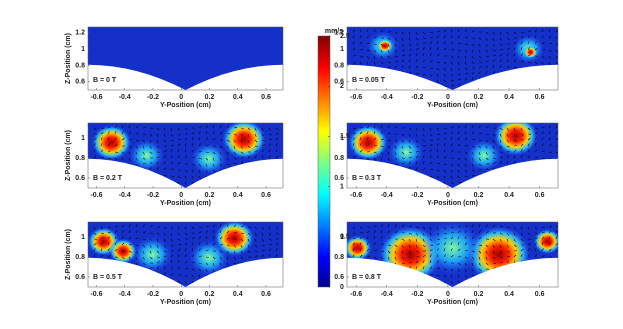  Describe the element at coordinates (345, 237) in the screenshot. I see `colorbar-tick-label: 0.5` at that location.